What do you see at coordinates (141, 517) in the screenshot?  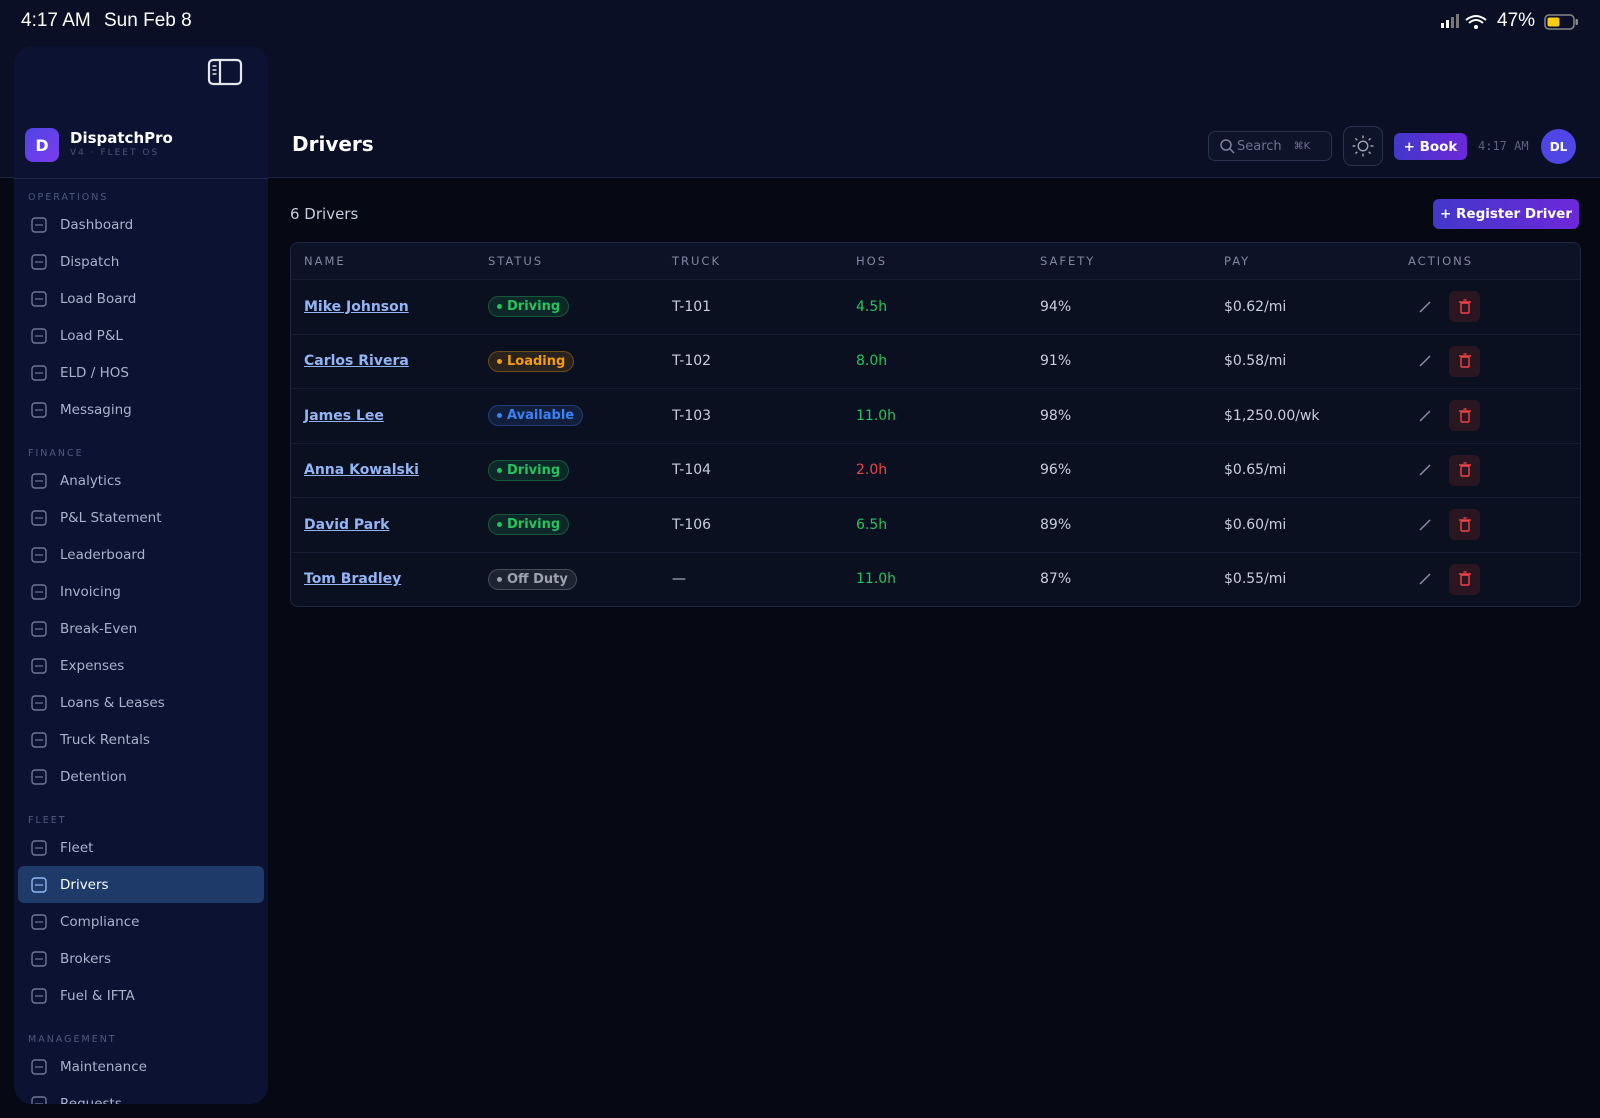 I see `nav-item: P&L Statement` at bounding box center [141, 517].